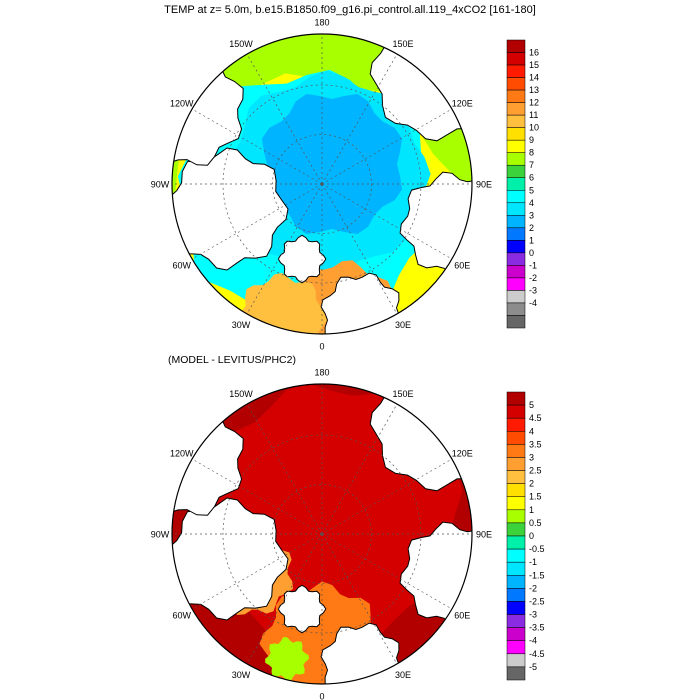  What do you see at coordinates (533, 615) in the screenshot?
I see `colorbar-label: -3` at bounding box center [533, 615].